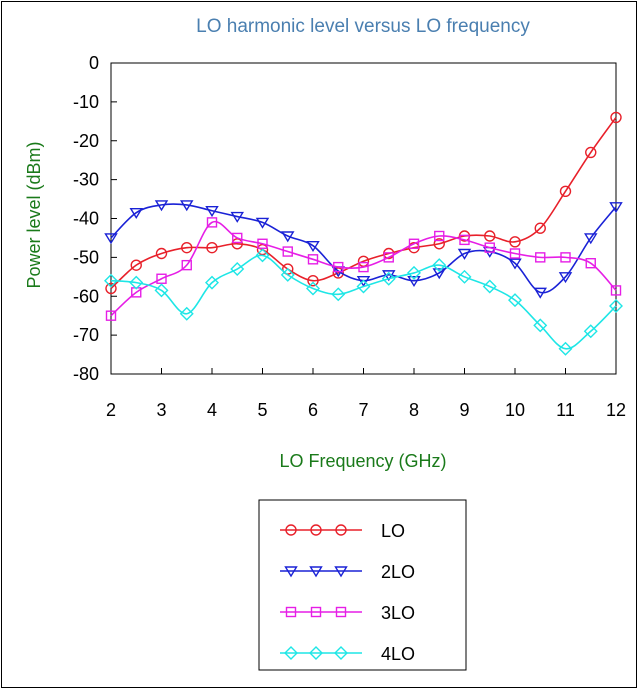  What do you see at coordinates (86, 141) in the screenshot?
I see `y-tick-label: -20` at bounding box center [86, 141].